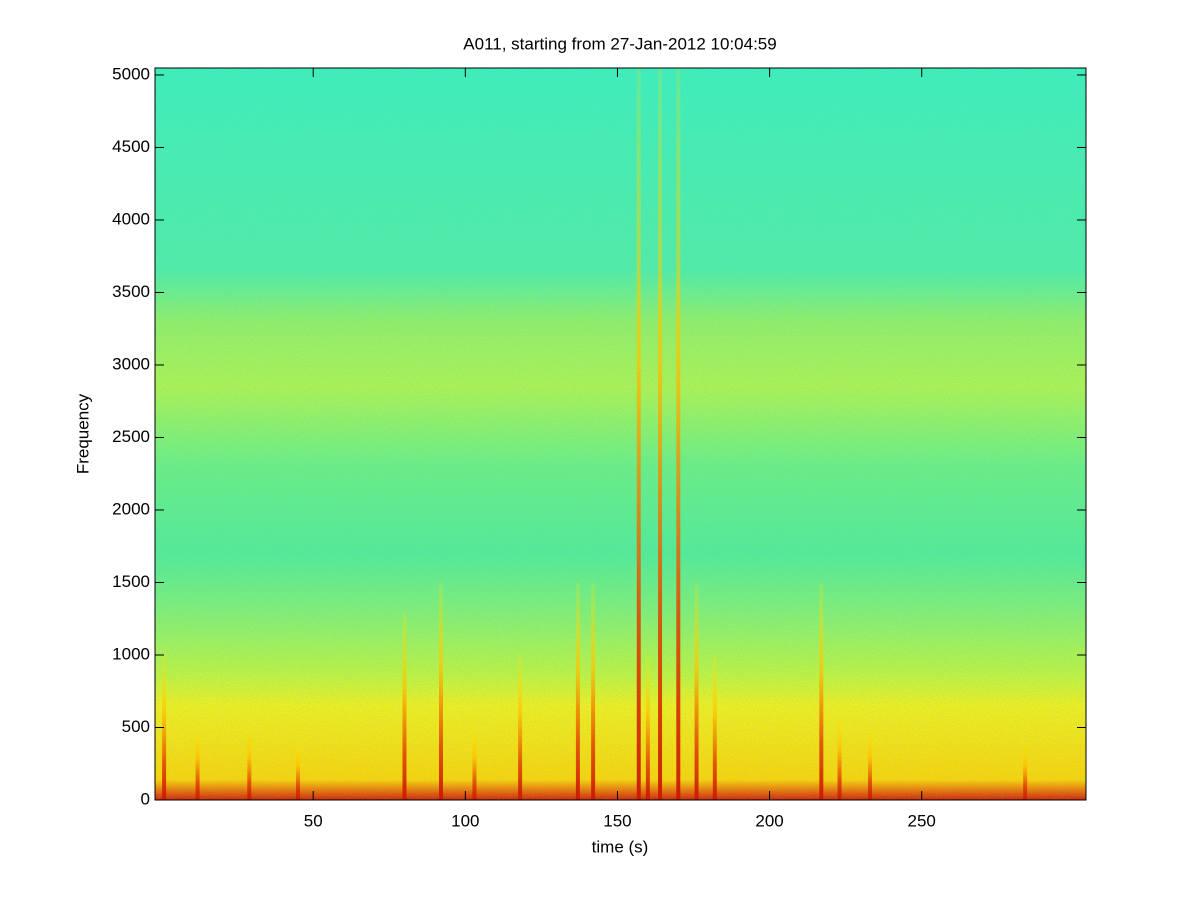 The height and width of the screenshot is (900, 1200). What do you see at coordinates (465, 820) in the screenshot?
I see `x-tick-label: 100` at bounding box center [465, 820].